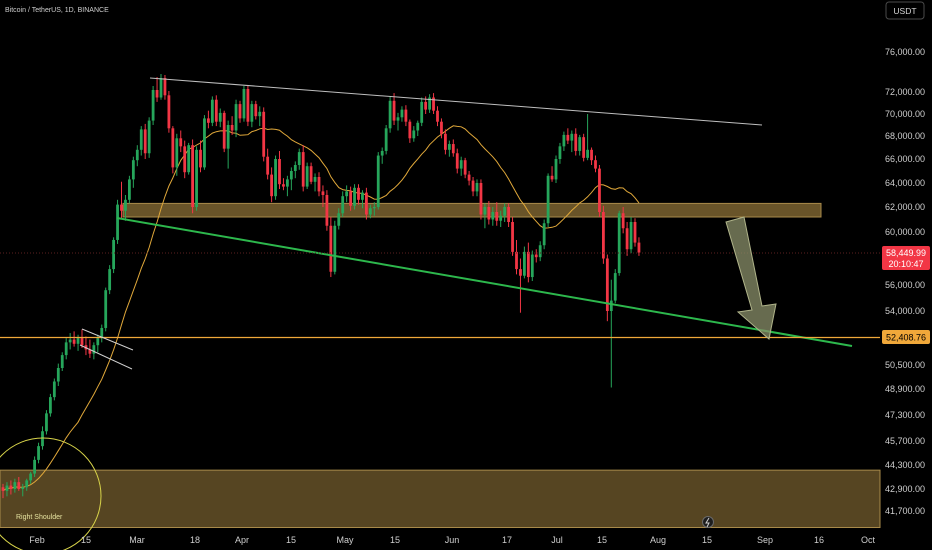 Image resolution: width=932 pixels, height=550 pixels. I want to click on upper-trendline, so click(456, 101).